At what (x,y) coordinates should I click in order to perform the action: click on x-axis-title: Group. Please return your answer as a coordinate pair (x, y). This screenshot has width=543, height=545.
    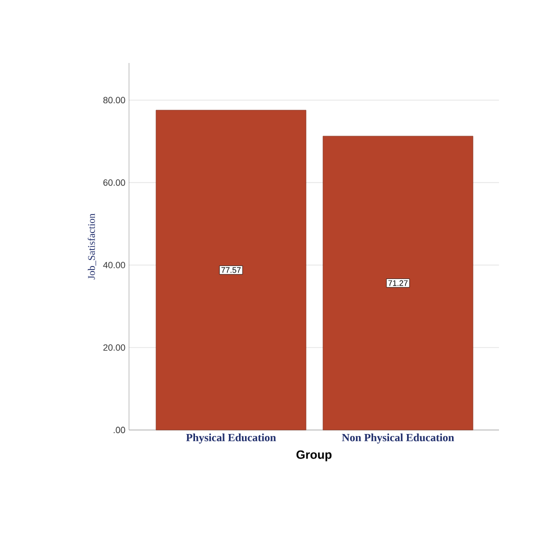
    Looking at the image, I should click on (314, 456).